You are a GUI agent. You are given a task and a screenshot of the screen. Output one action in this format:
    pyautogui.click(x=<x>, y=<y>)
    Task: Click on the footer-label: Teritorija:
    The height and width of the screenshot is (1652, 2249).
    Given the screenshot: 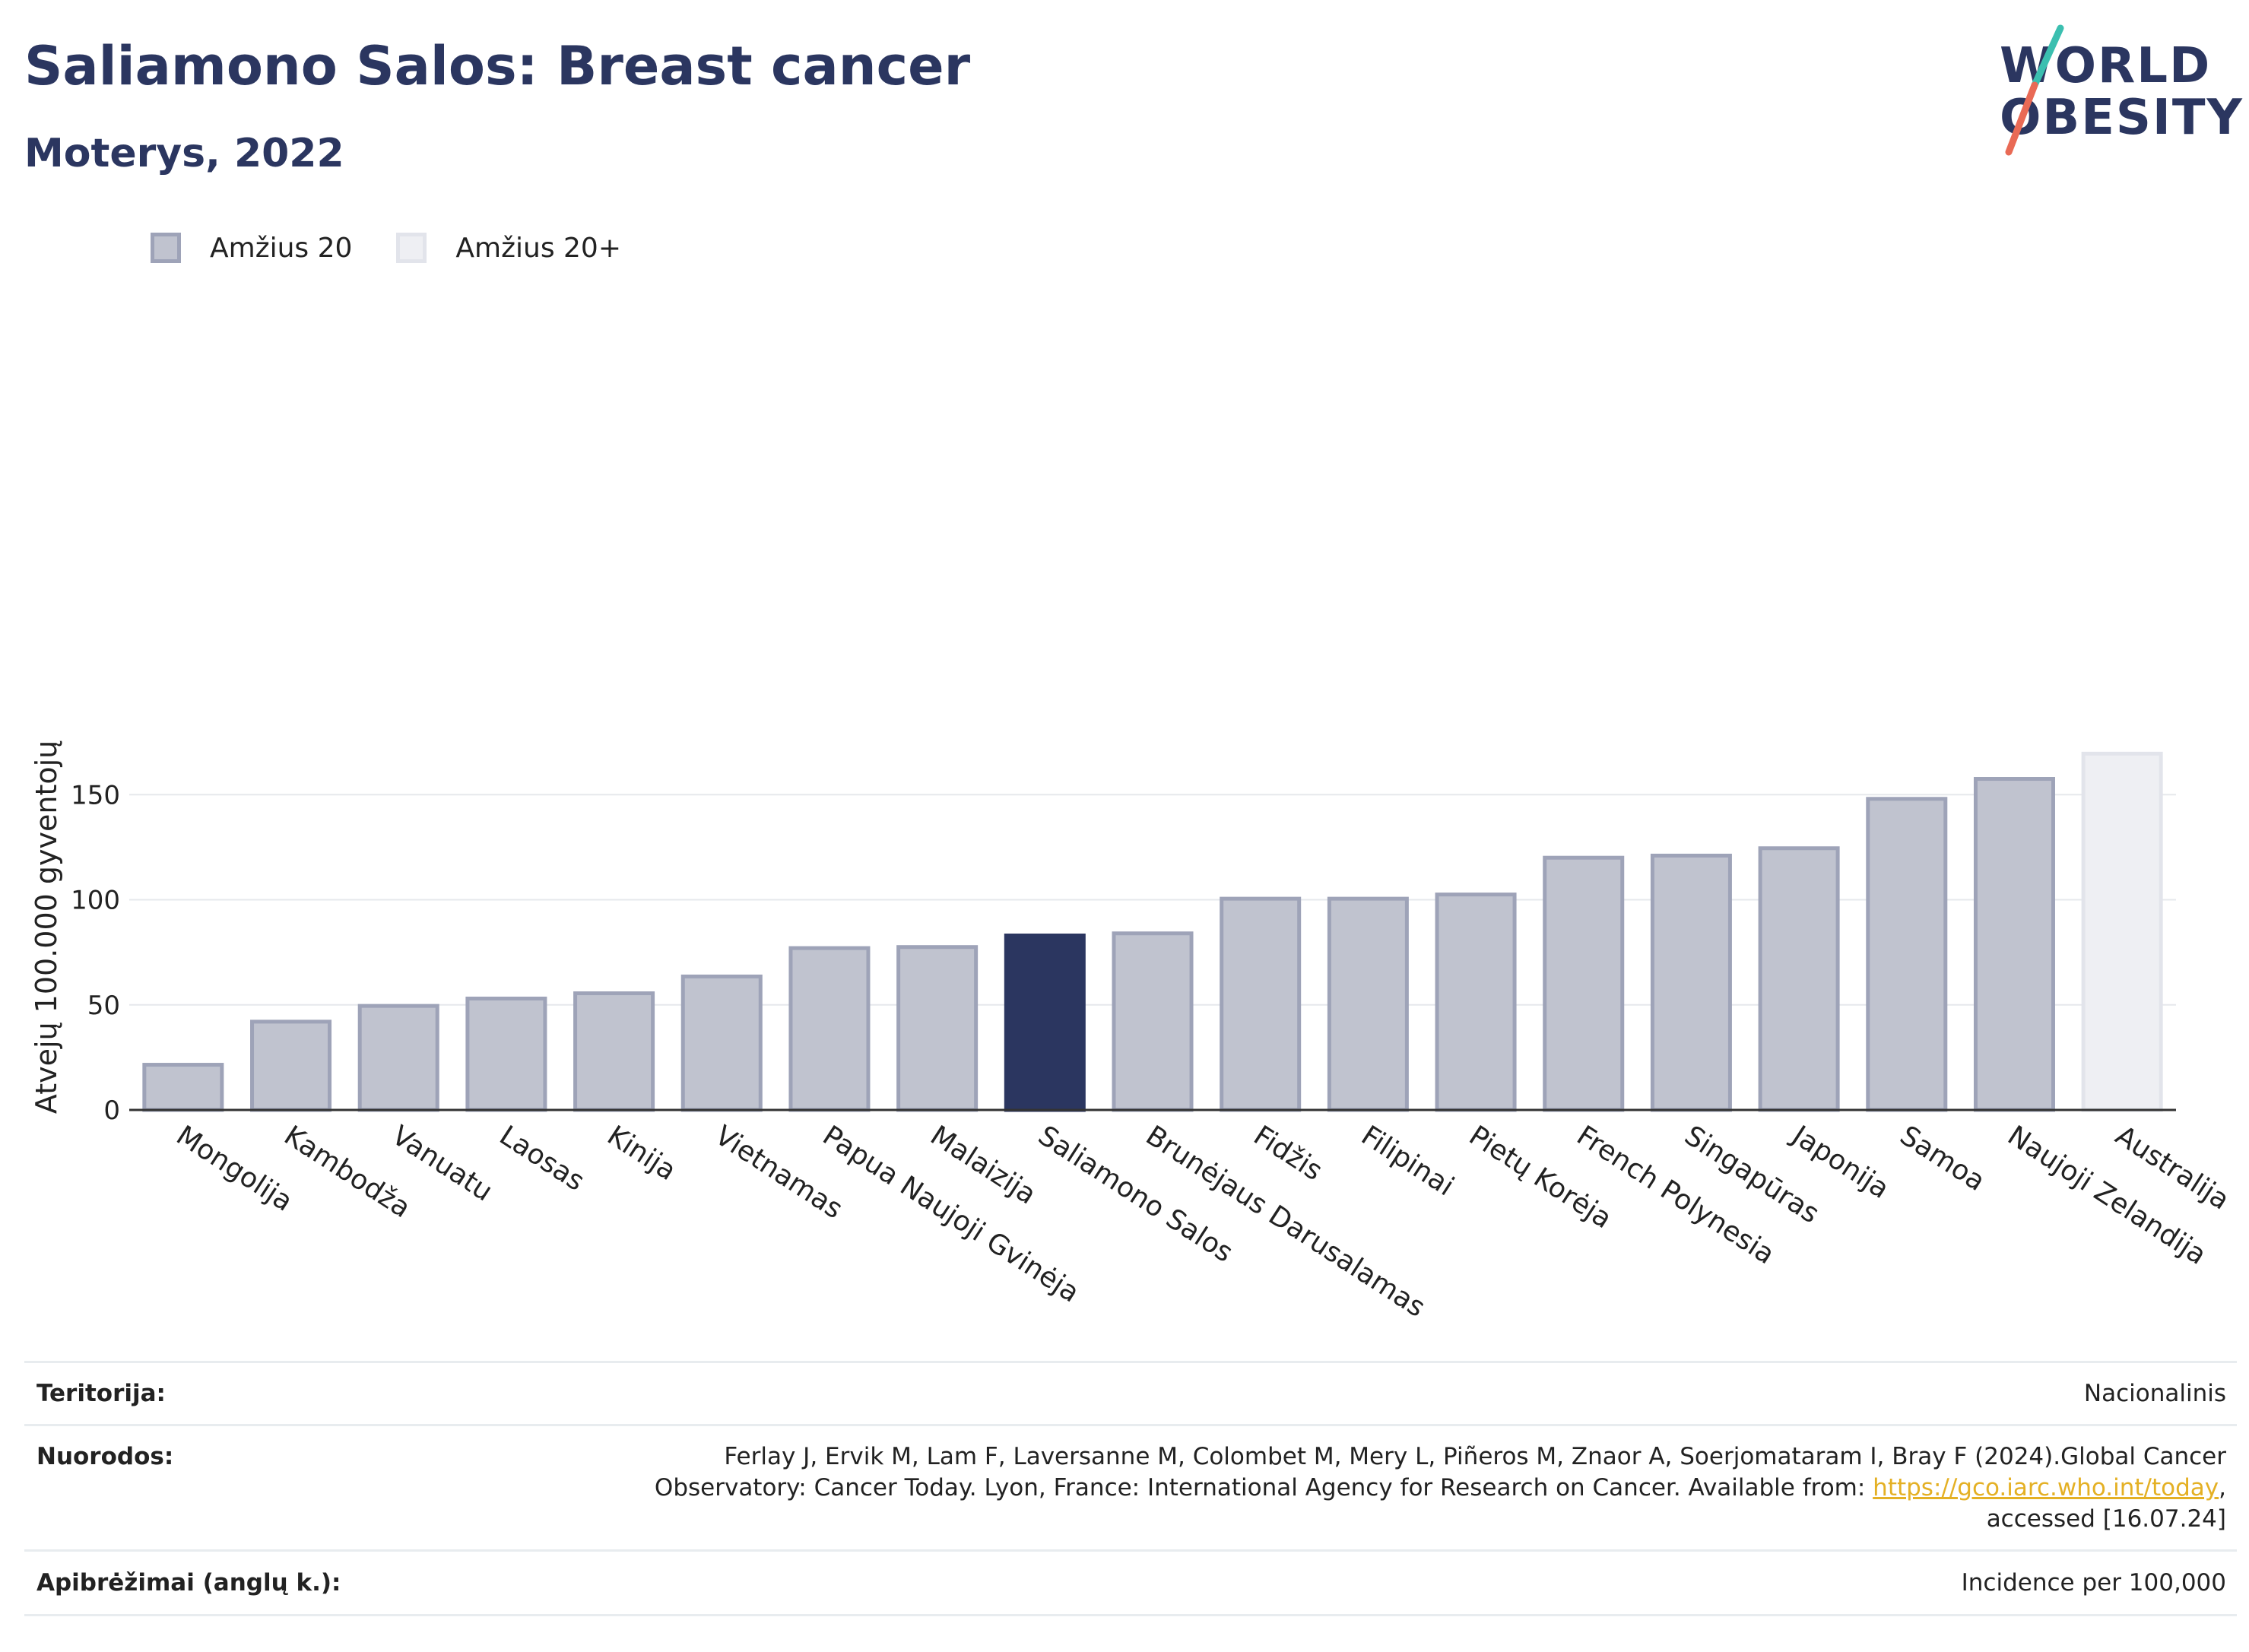 What is the action you would take?
    pyautogui.click(x=101, y=1393)
    